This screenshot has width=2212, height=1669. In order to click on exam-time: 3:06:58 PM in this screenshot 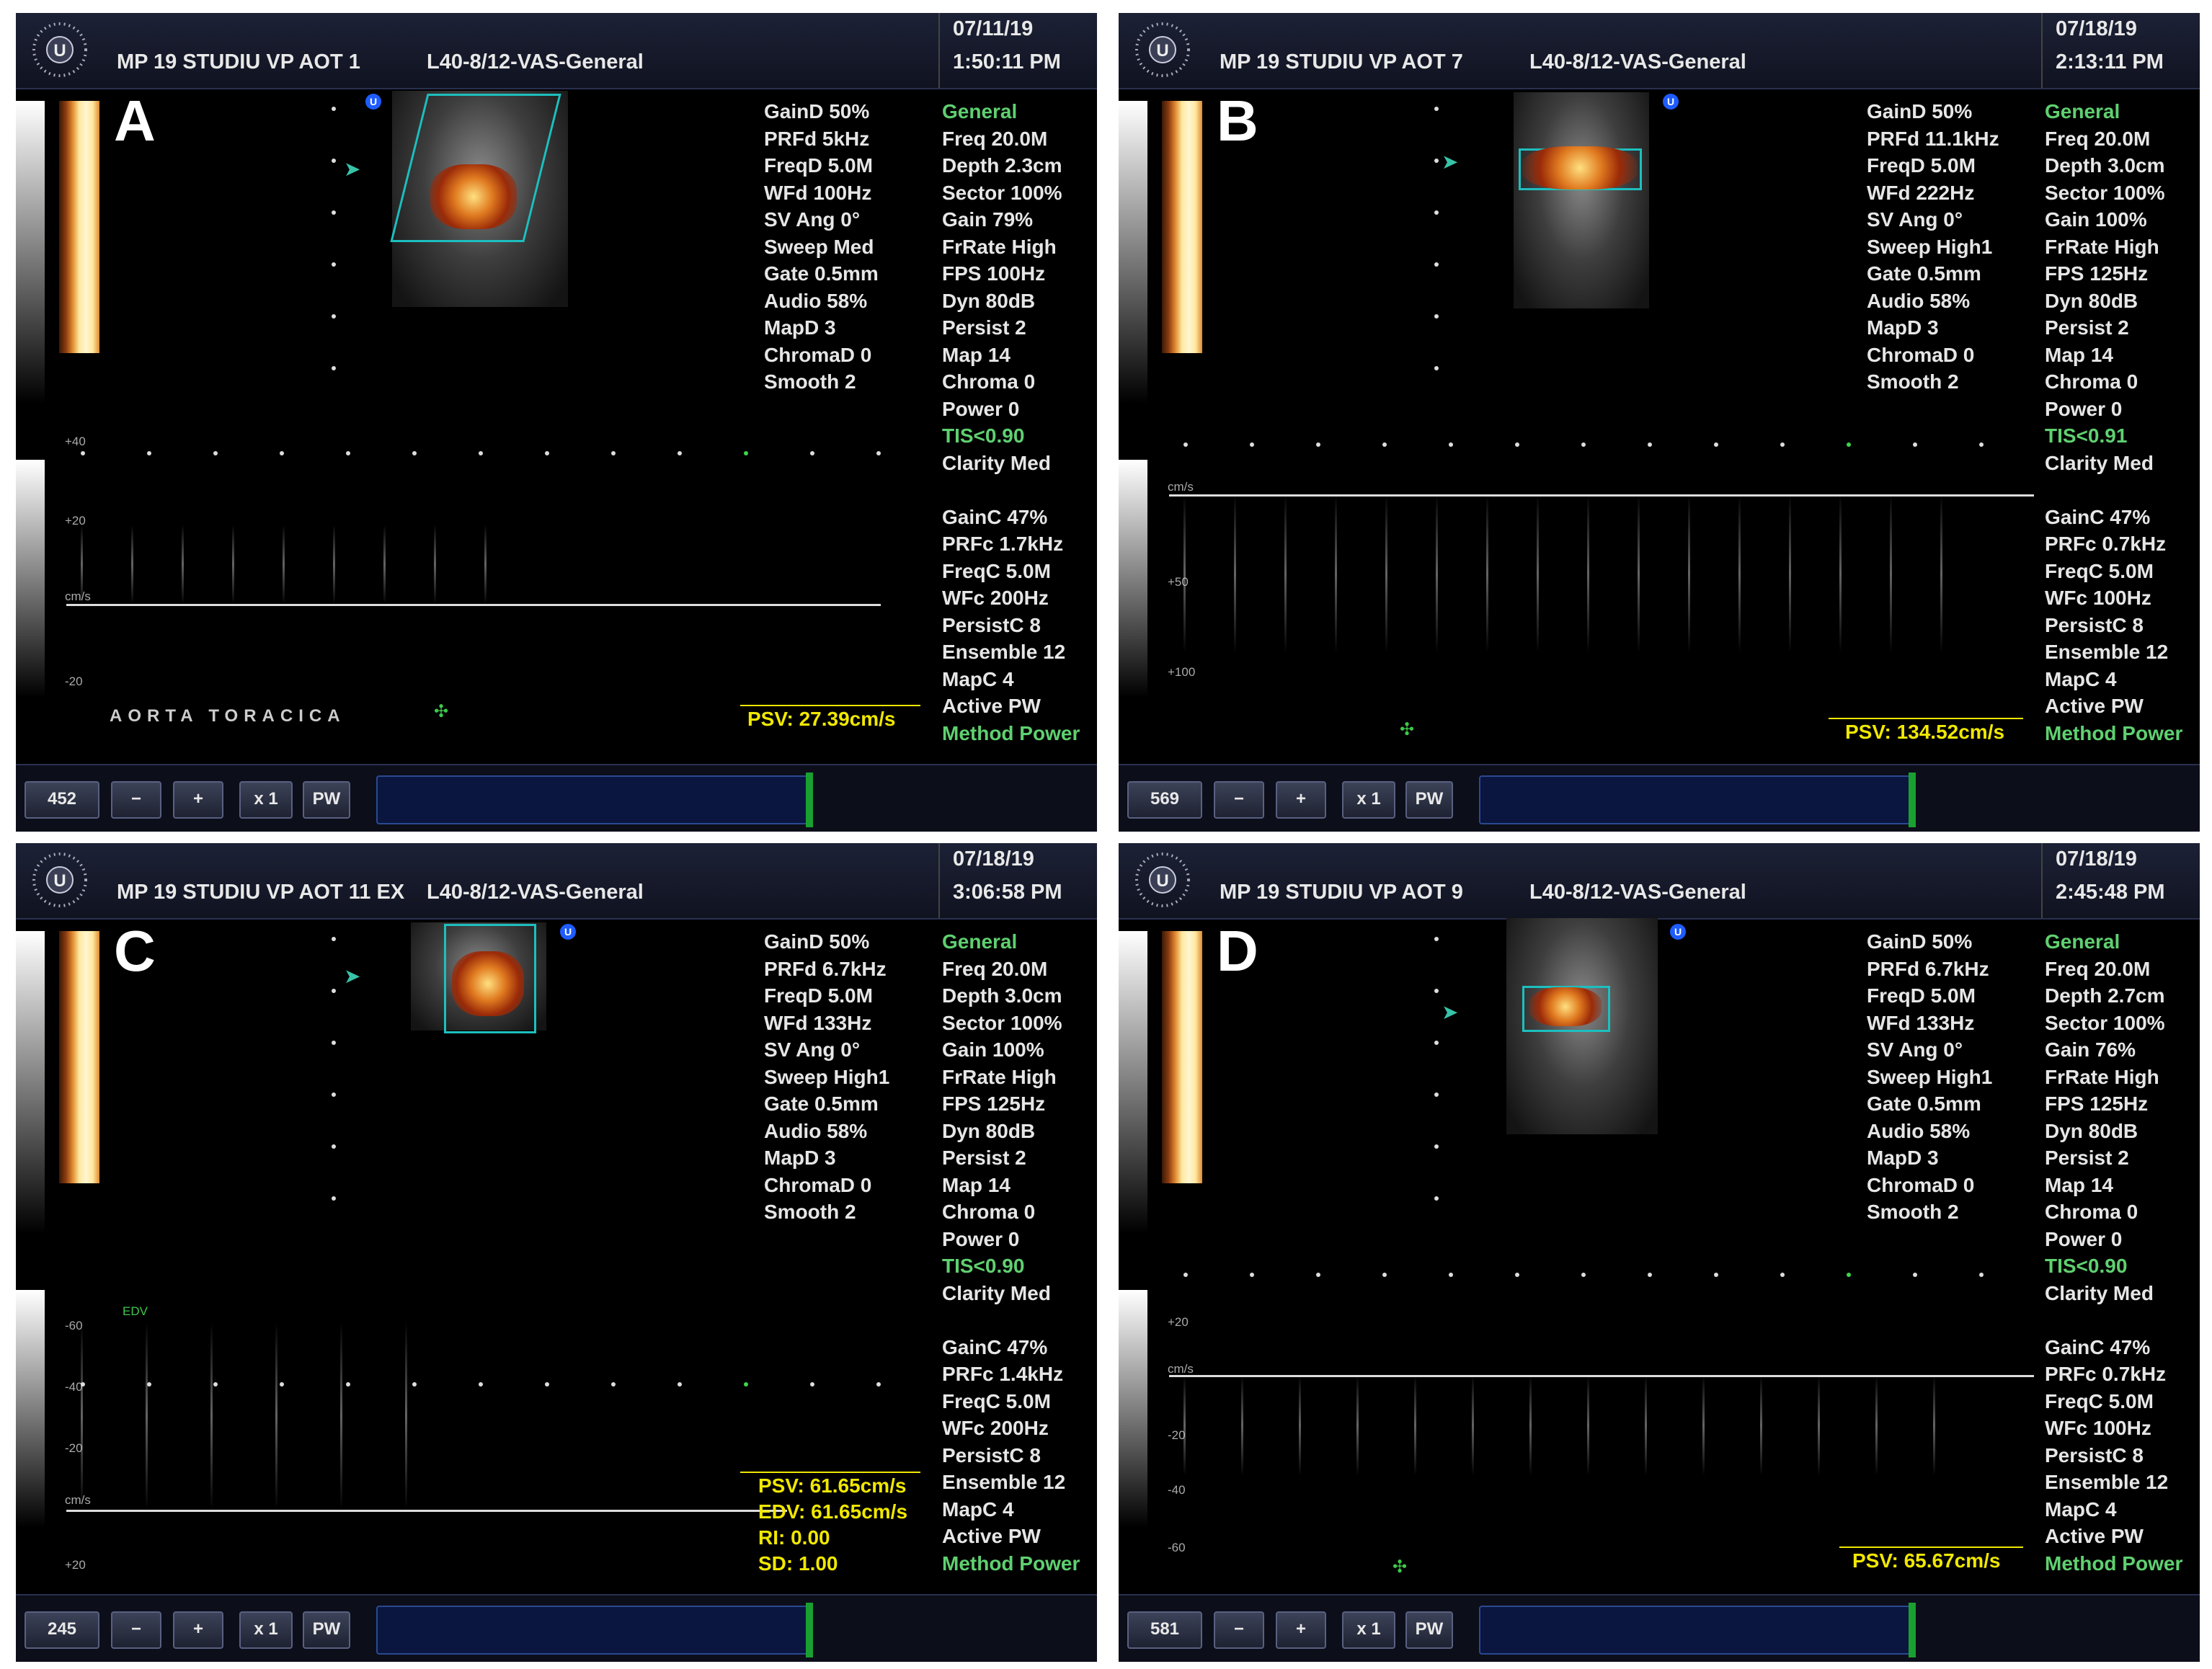, I will do `click(1007, 892)`.